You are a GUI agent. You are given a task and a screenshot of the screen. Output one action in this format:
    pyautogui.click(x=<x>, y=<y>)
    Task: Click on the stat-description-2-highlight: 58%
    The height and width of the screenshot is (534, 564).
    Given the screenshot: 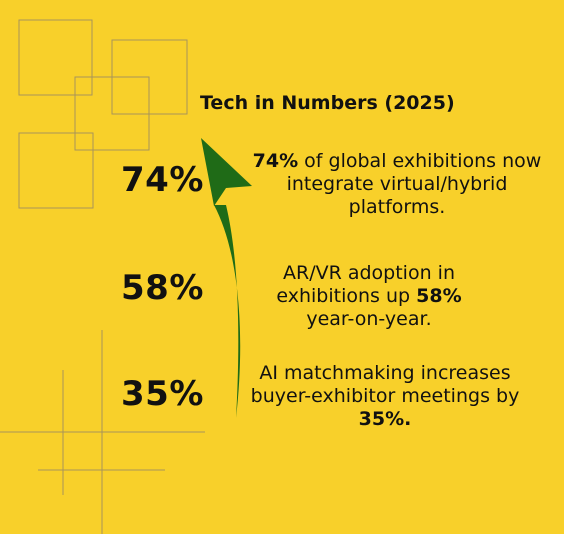 What is the action you would take?
    pyautogui.click(x=439, y=296)
    